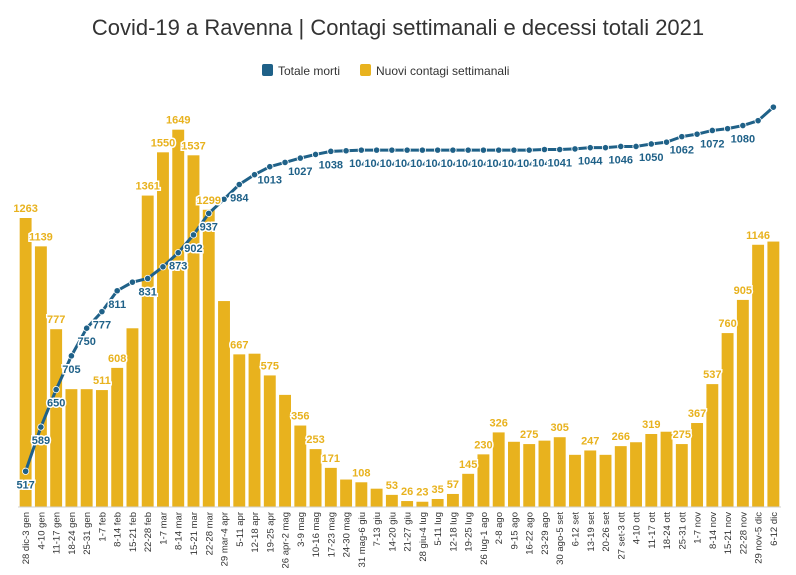 The image size is (796, 575). What do you see at coordinates (434, 71) in the screenshot?
I see `legend-item-bar: Nuovi contagi settimanali` at bounding box center [434, 71].